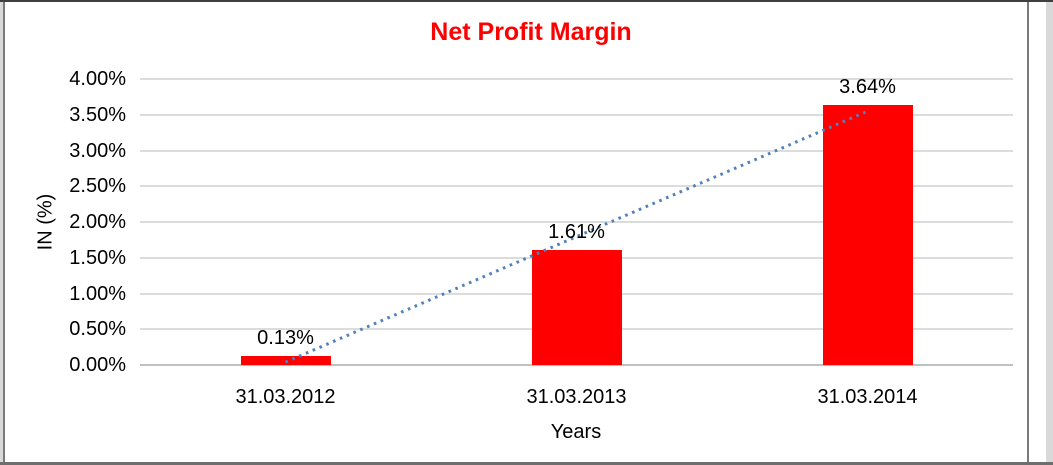 This screenshot has height=465, width=1053. What do you see at coordinates (285, 360) in the screenshot?
I see `bar-31.03.2012` at bounding box center [285, 360].